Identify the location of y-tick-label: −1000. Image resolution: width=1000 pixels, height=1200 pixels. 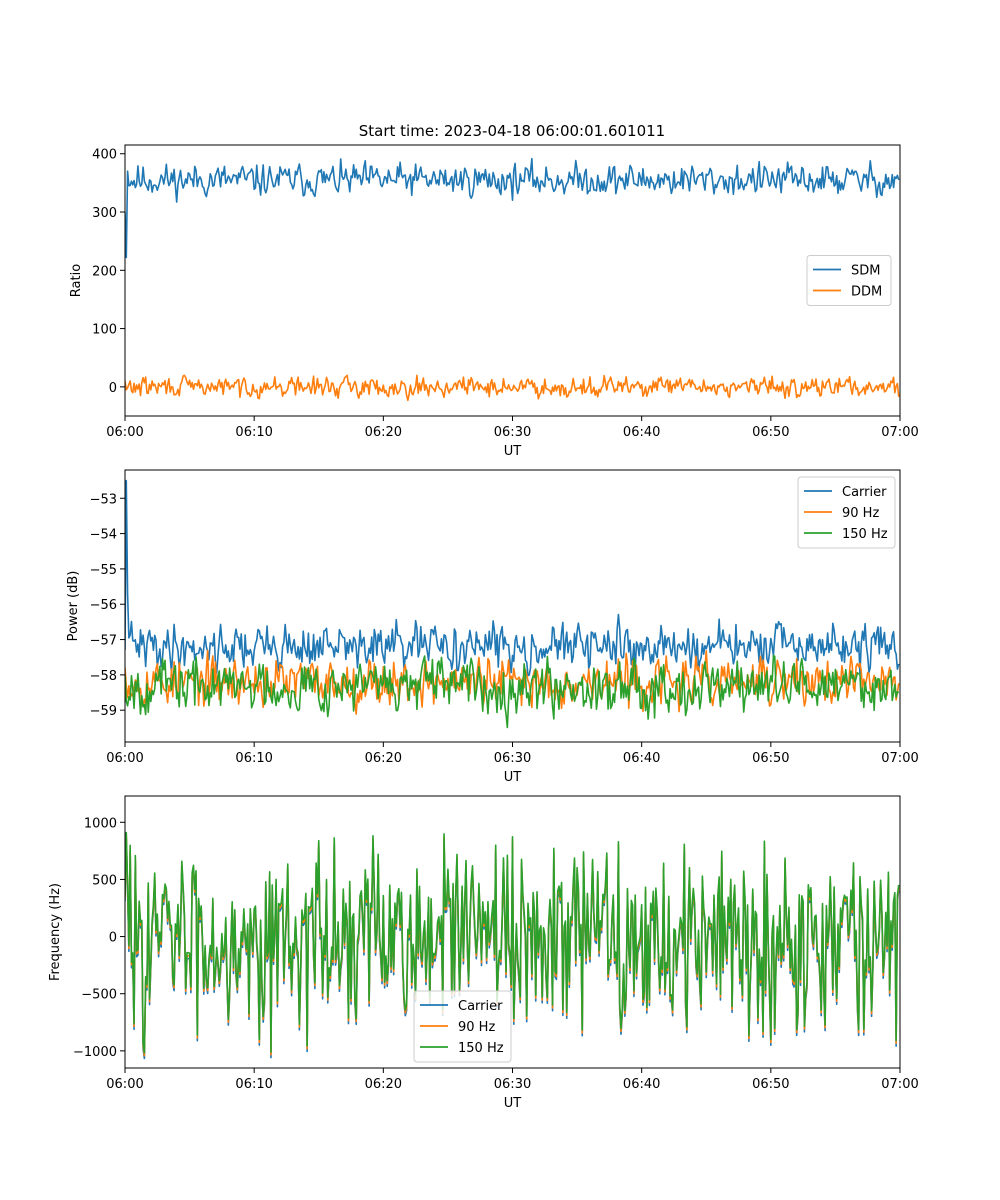
(95, 1052).